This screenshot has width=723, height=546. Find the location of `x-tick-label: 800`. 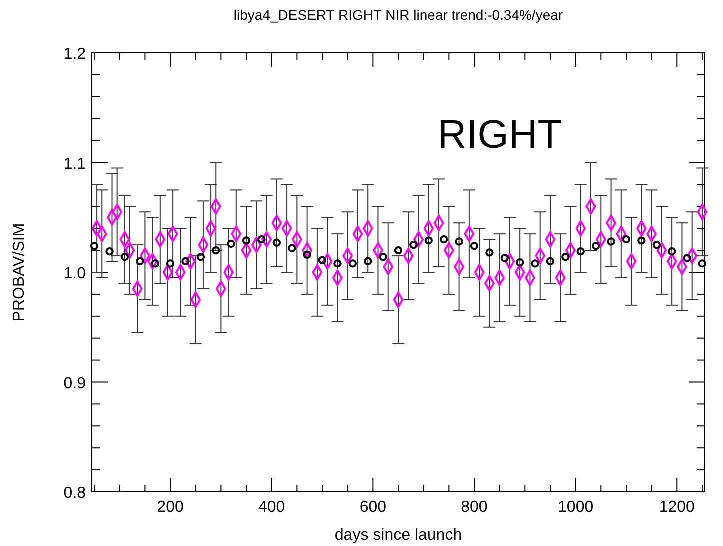

x-tick-label: 800 is located at coordinates (474, 507).